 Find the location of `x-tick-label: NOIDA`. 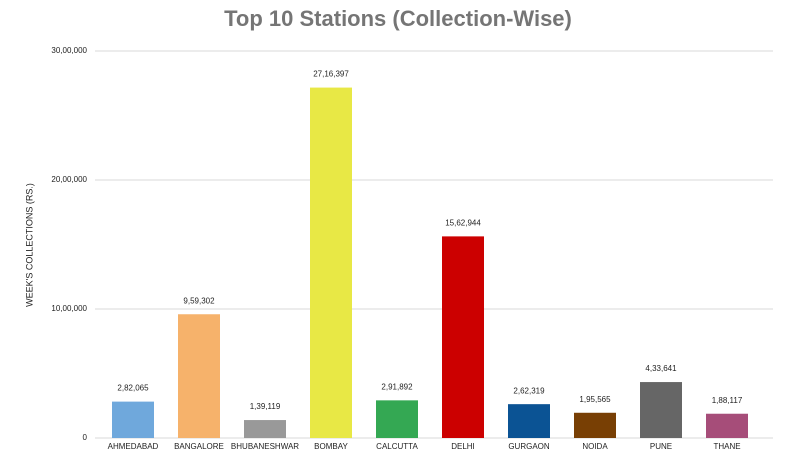

x-tick-label: NOIDA is located at coordinates (595, 446).